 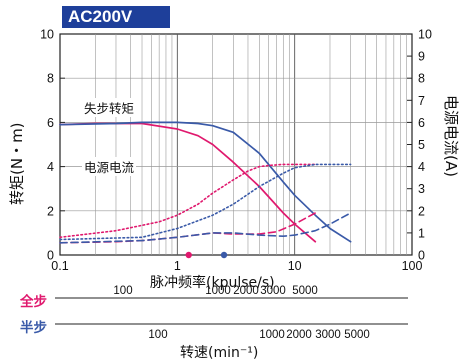 I want to click on y-tick-label-right: 1, so click(x=421, y=233).